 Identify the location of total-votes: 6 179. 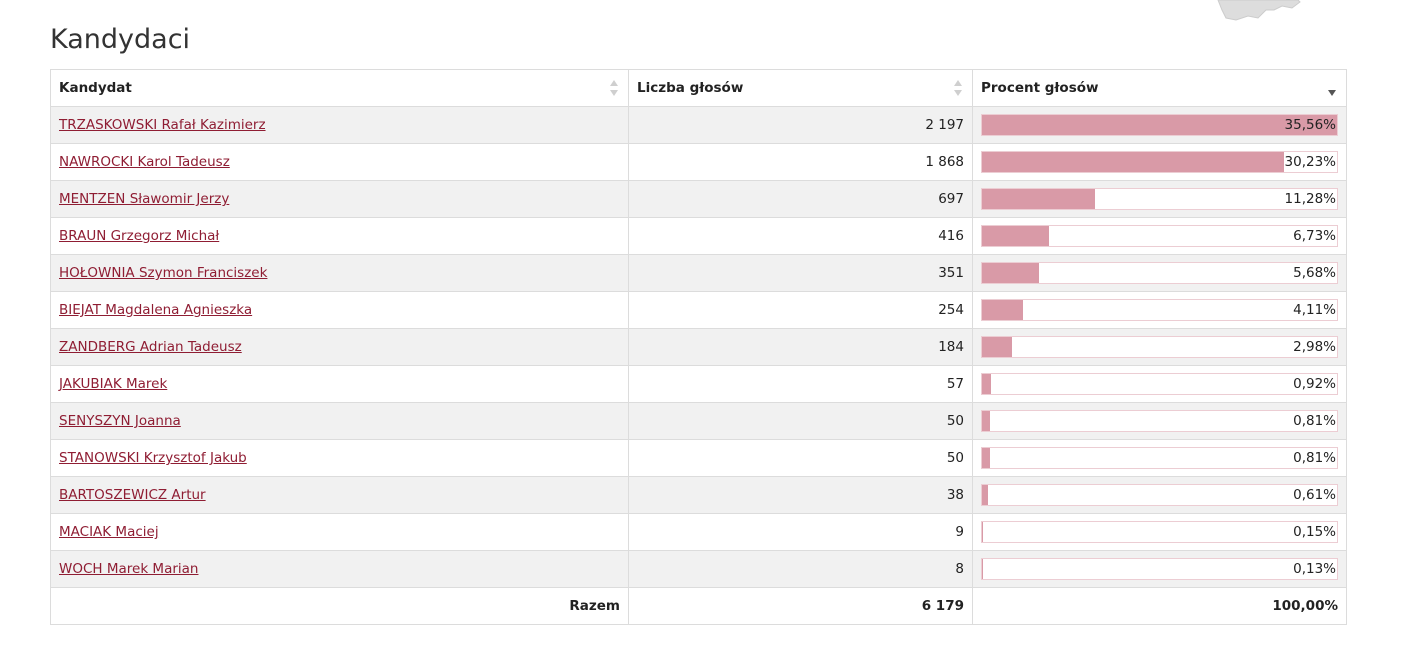
(800, 606).